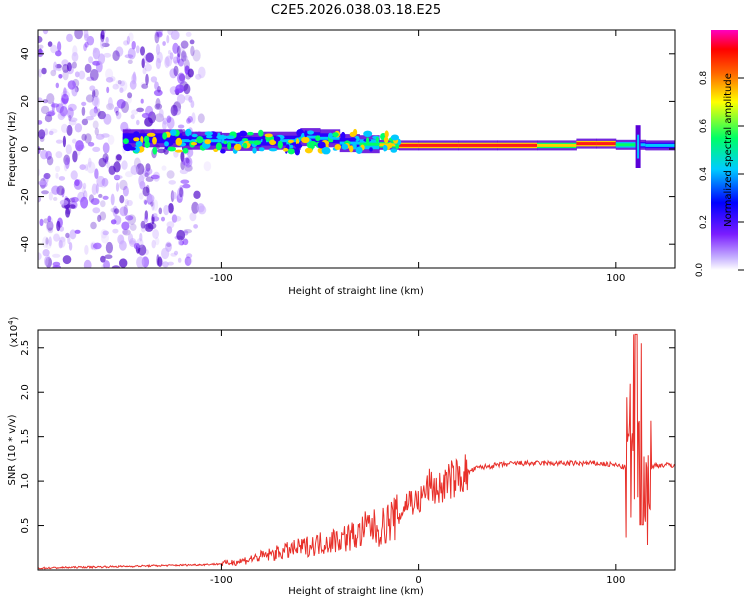 This screenshot has width=750, height=604. What do you see at coordinates (12, 449) in the screenshot?
I see `snr-y-label: SNR (10 * v/v)` at bounding box center [12, 449].